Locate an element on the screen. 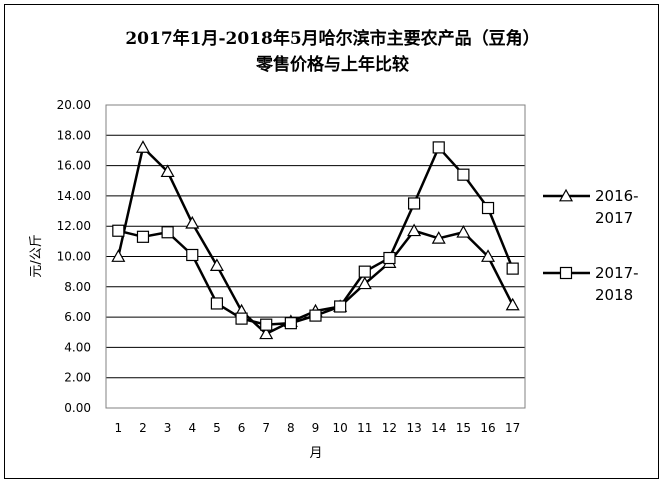  y-tick-label: 10.00 is located at coordinates (74, 257).